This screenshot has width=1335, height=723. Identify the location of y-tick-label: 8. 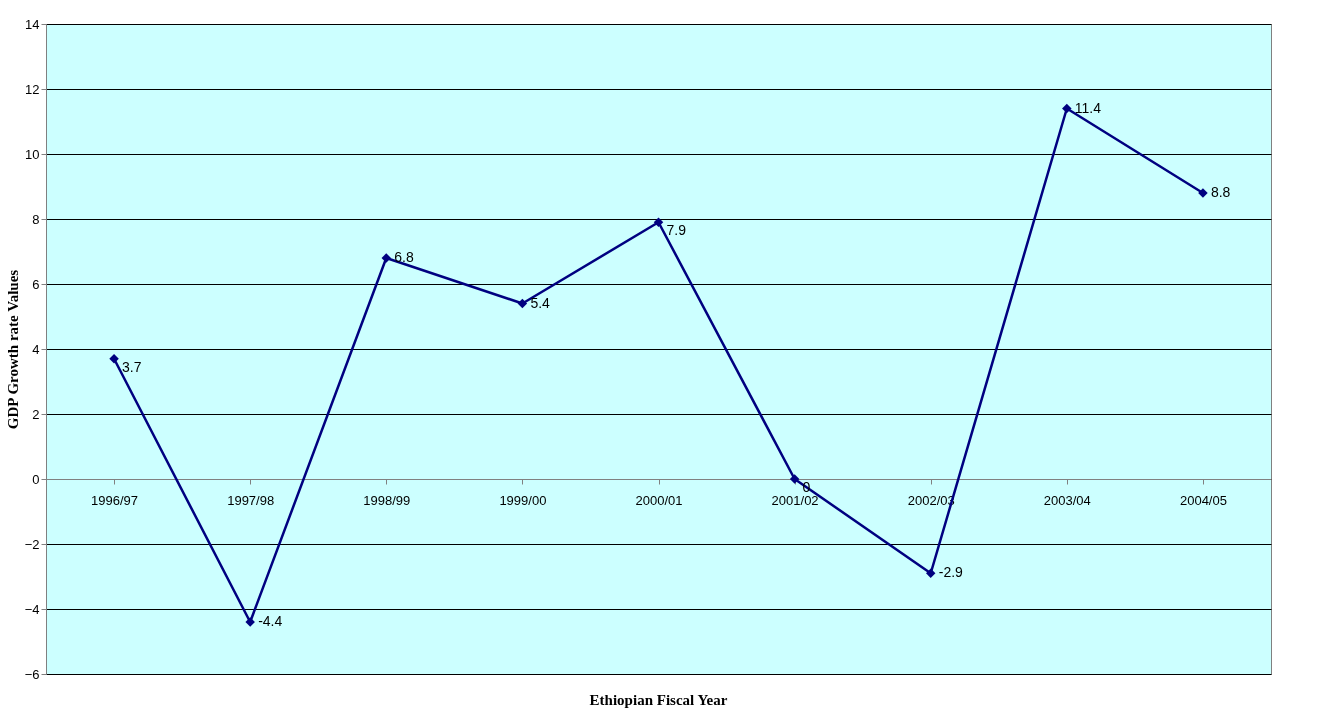
(36, 219).